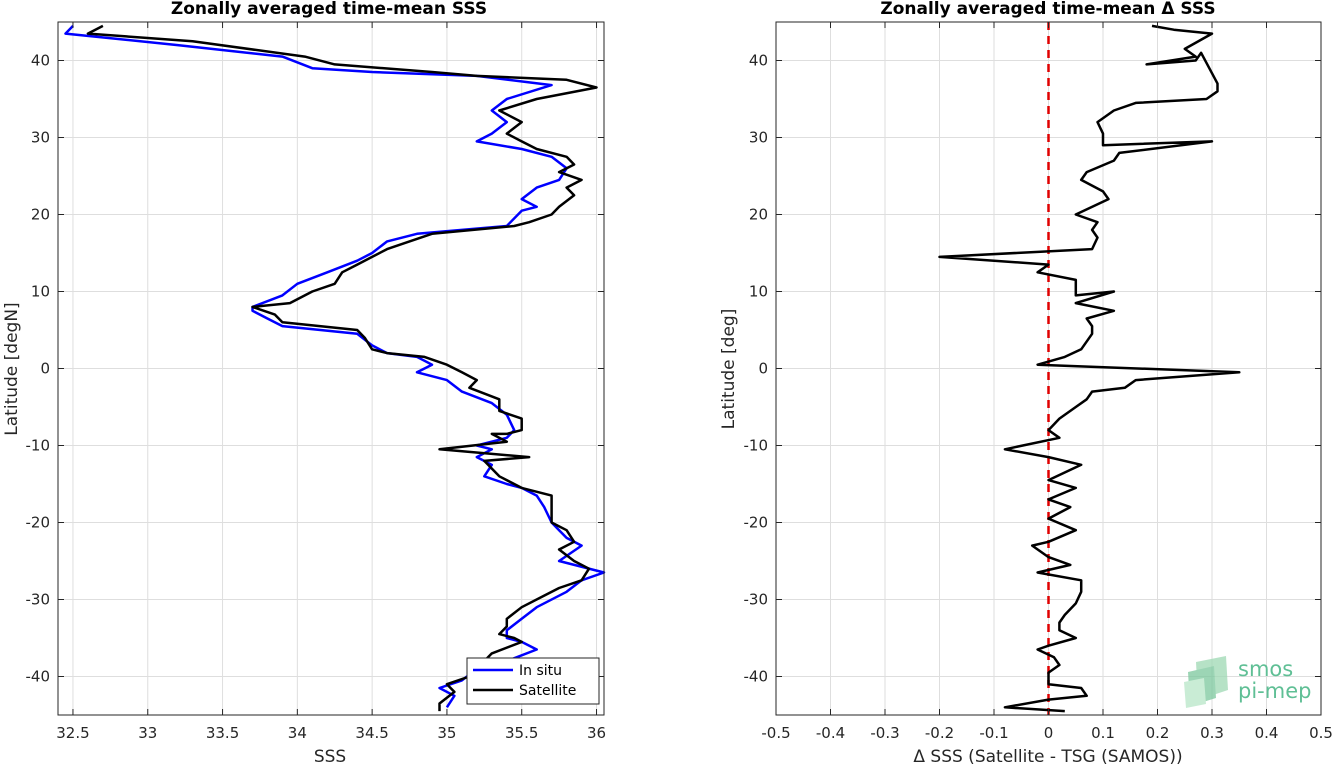  Describe the element at coordinates (38, 446) in the screenshot. I see `sss-y-tick-label: -10` at that location.